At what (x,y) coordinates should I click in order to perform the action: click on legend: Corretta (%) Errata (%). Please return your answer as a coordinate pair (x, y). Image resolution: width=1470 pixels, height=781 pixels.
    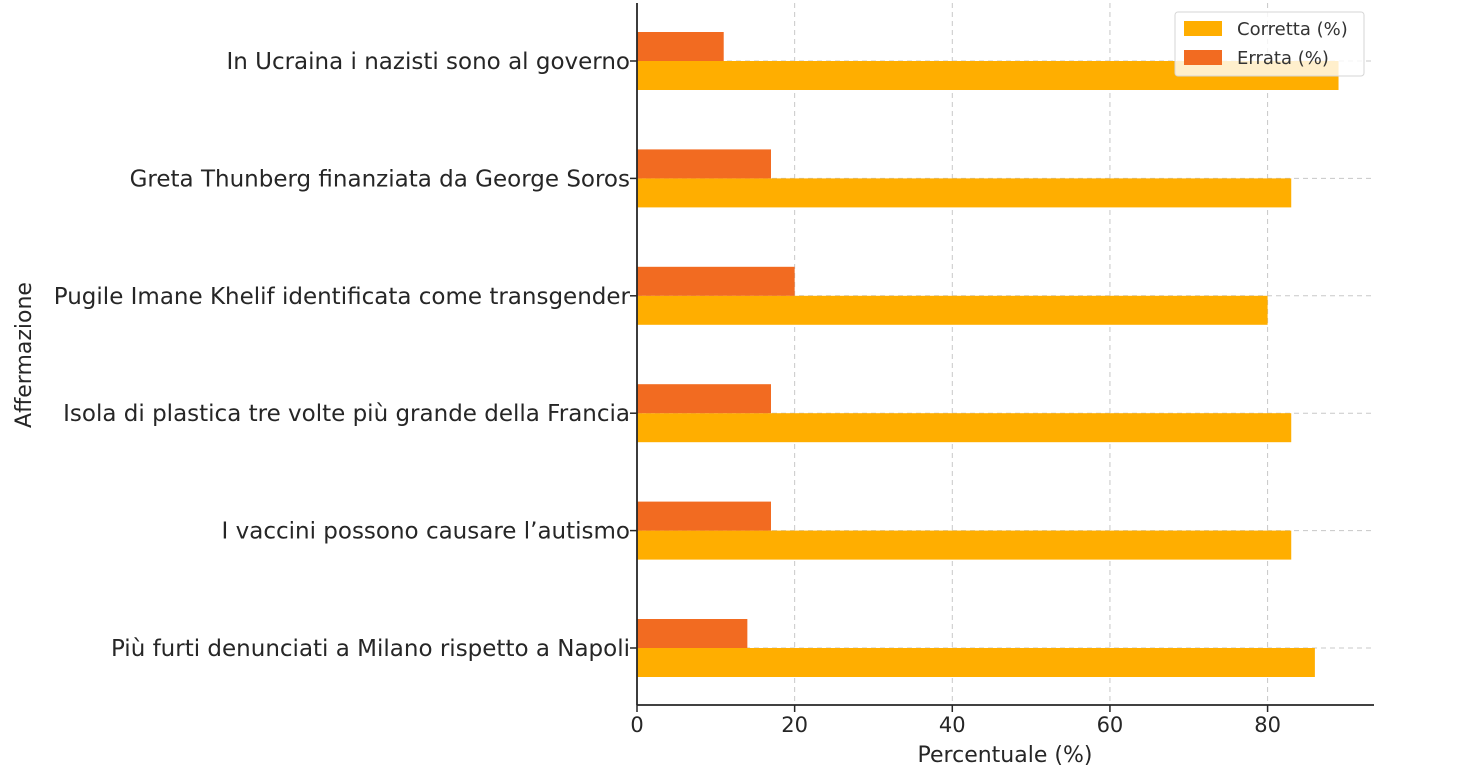
    Looking at the image, I should click on (1269, 44).